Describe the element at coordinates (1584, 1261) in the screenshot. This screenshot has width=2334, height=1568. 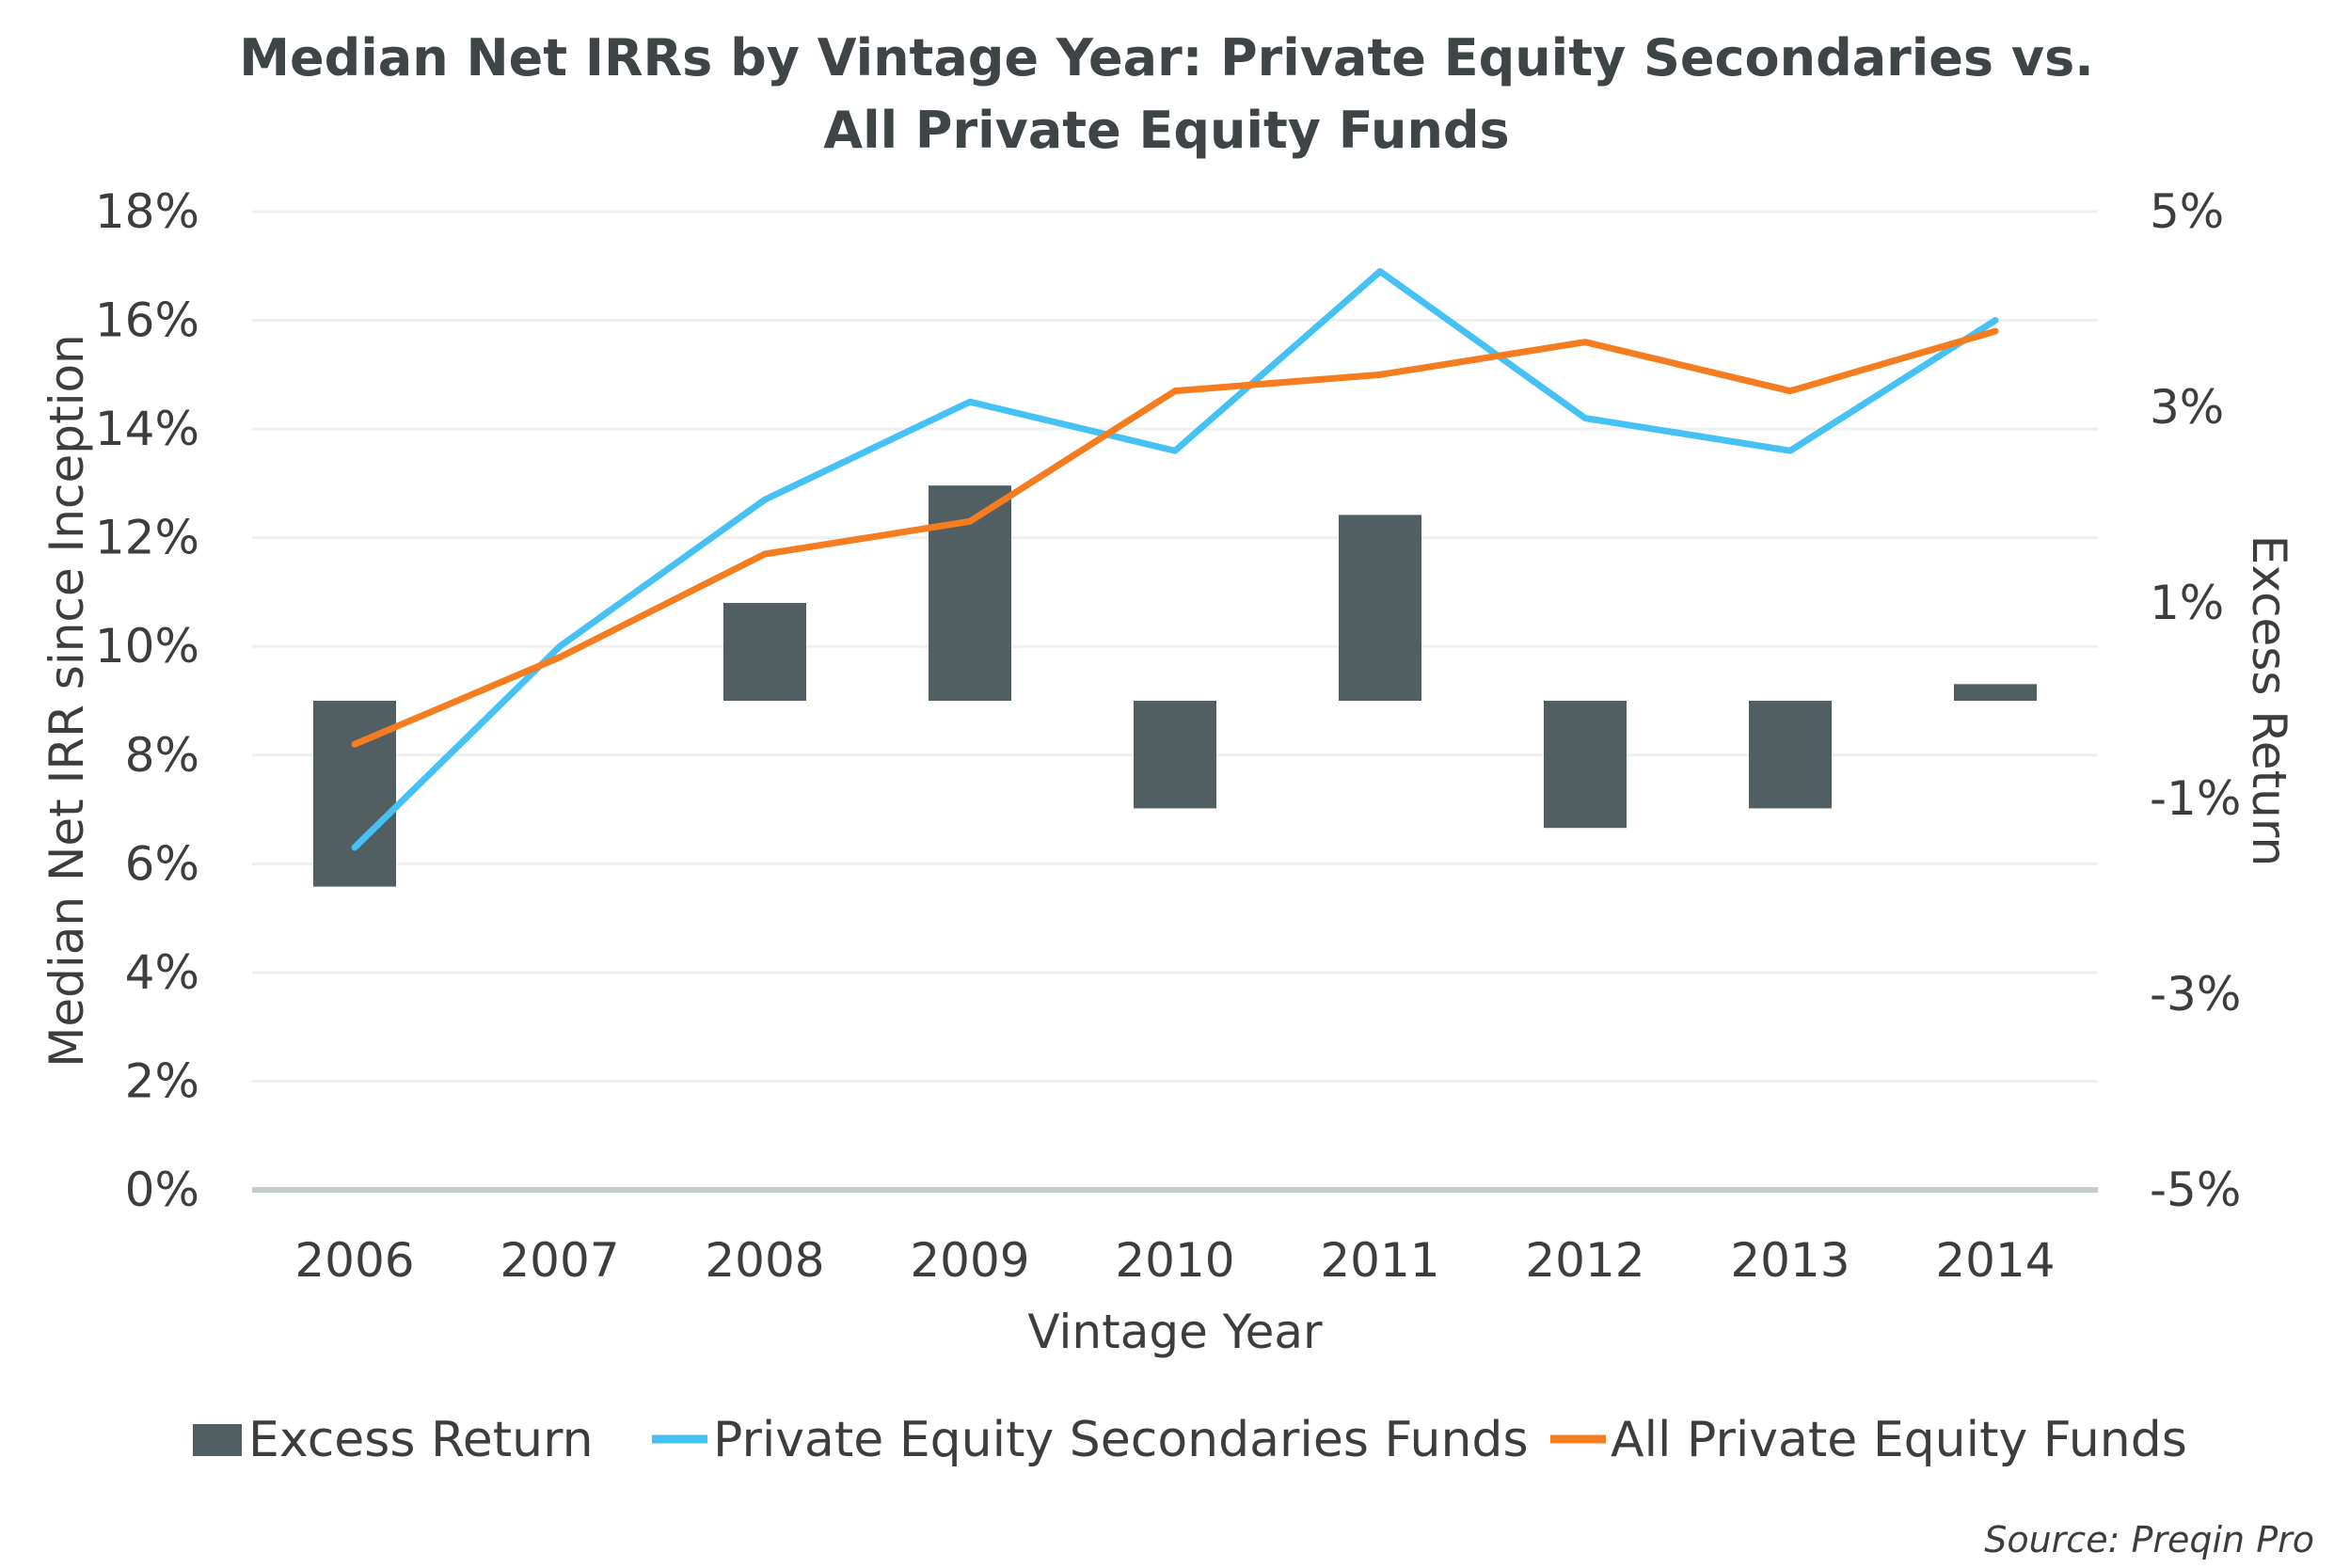
I see `x-tick-label: 2012` at that location.